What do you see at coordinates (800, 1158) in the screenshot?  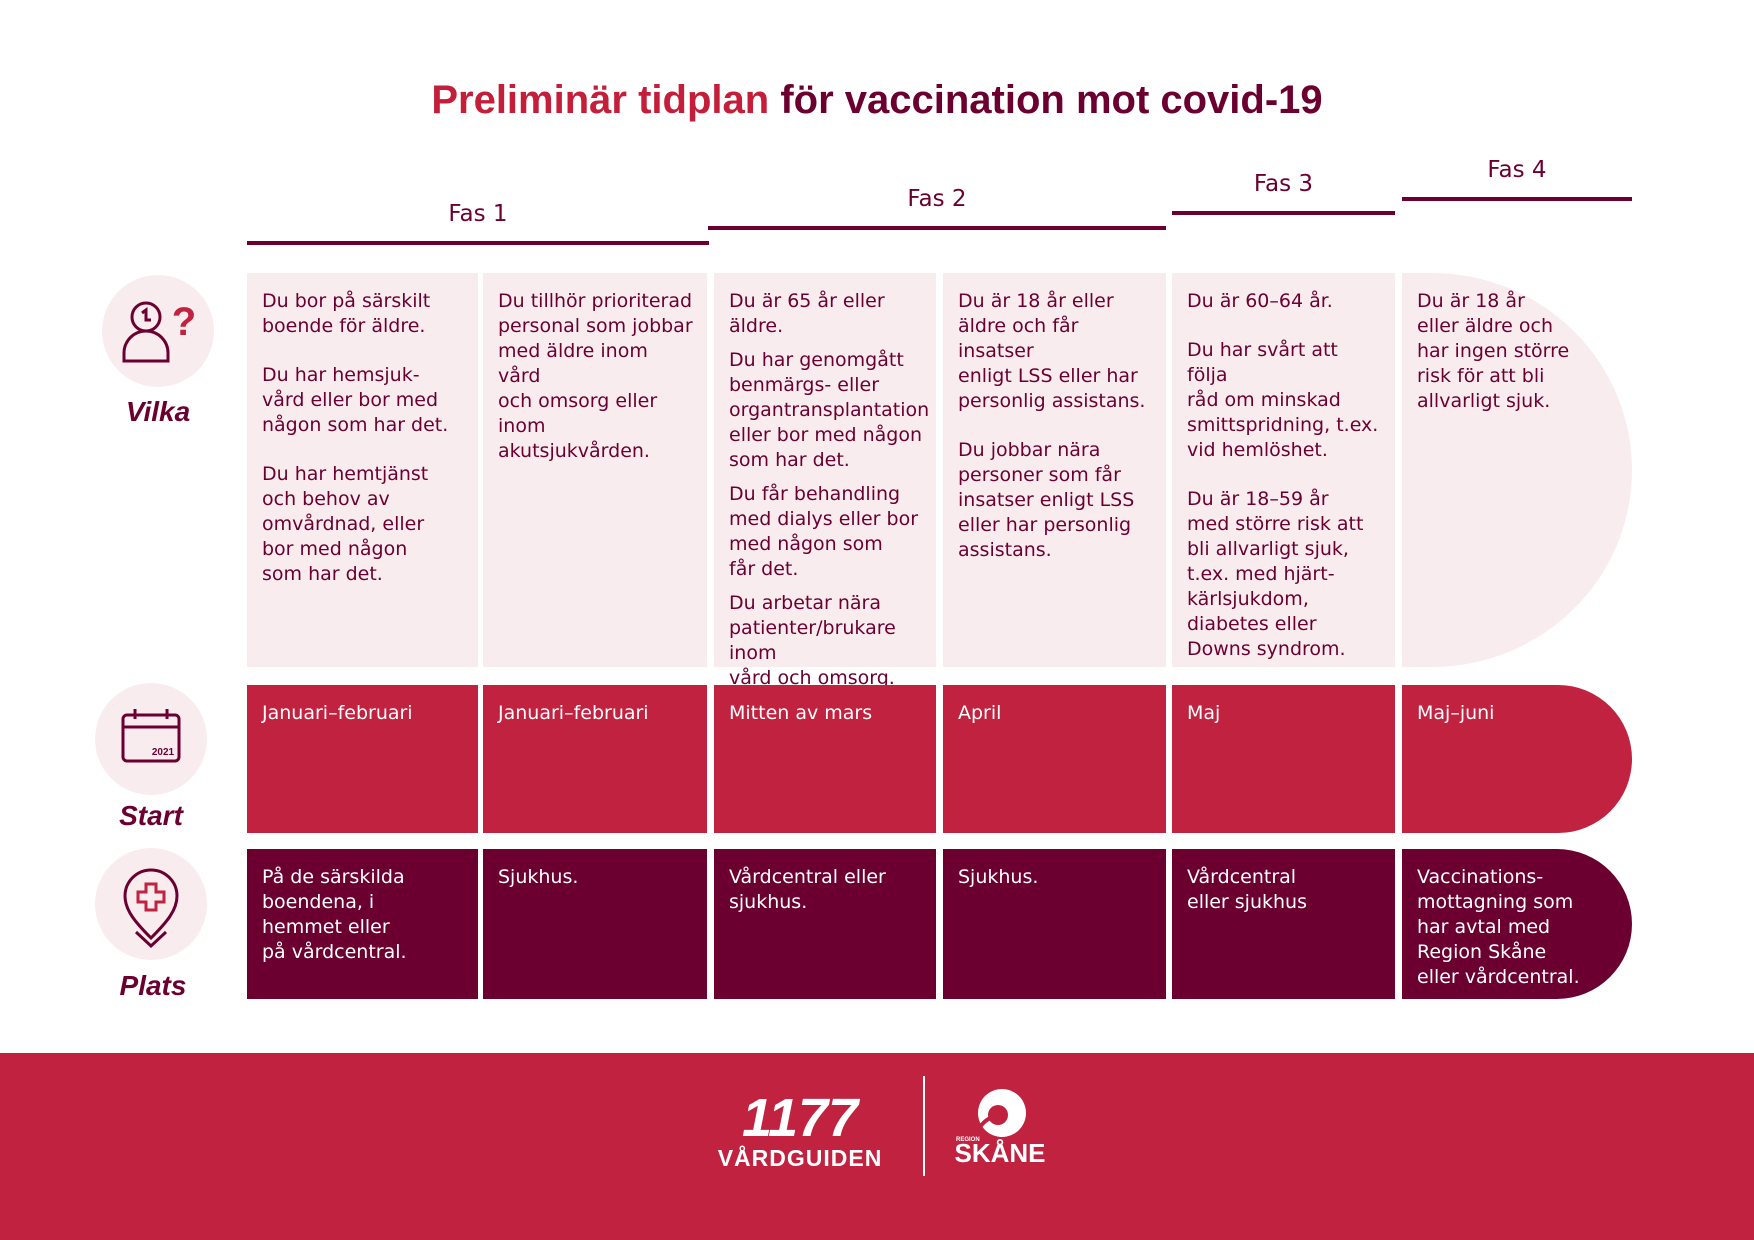 I see `logo-text: VÅRDGUIDEN` at bounding box center [800, 1158].